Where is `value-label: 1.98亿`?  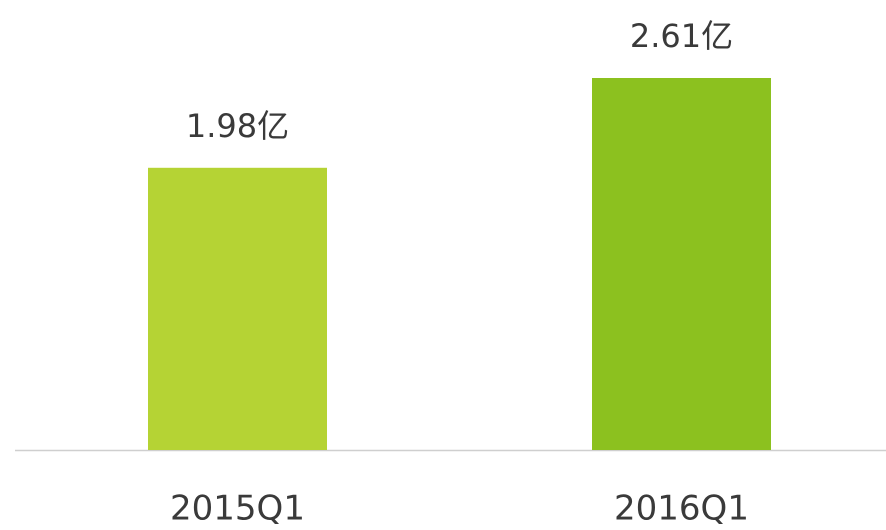
value-label: 1.98亿 is located at coordinates (237, 126).